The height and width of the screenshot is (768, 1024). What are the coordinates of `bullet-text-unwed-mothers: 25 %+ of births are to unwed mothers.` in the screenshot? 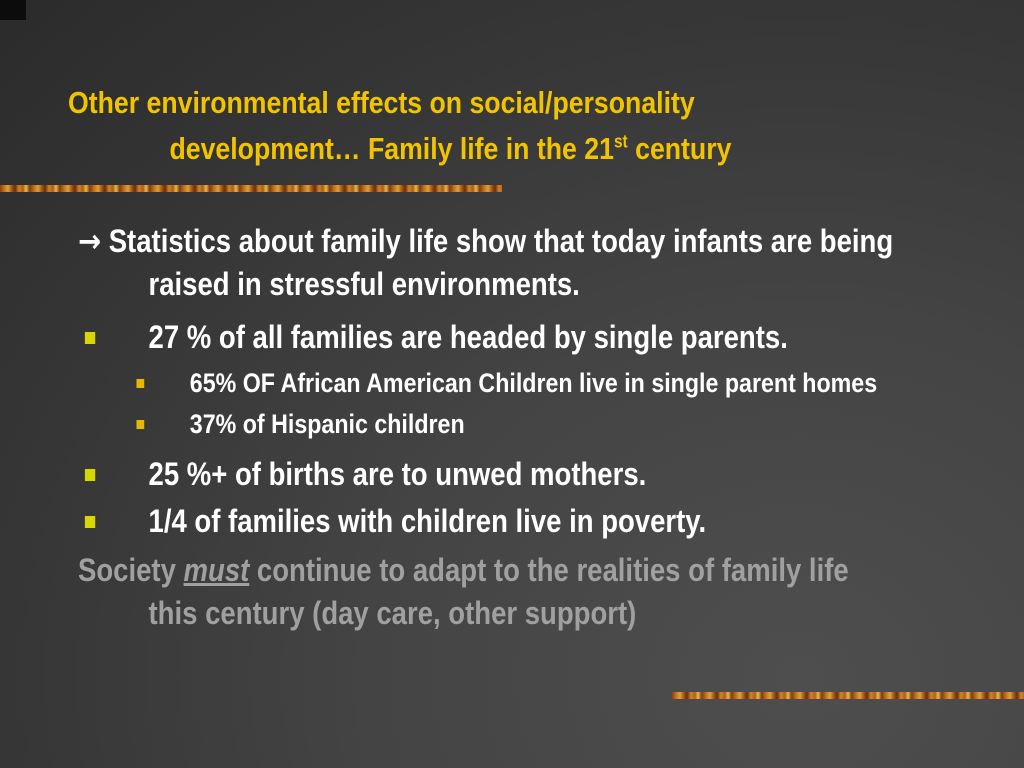 It's located at (397, 474).